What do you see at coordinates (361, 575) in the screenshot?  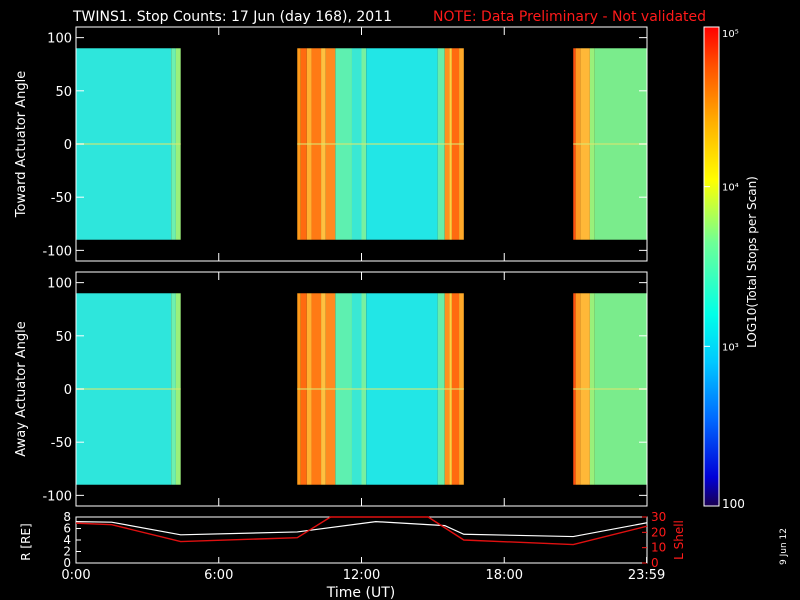 I see `time-tick-label: 12:00` at bounding box center [361, 575].